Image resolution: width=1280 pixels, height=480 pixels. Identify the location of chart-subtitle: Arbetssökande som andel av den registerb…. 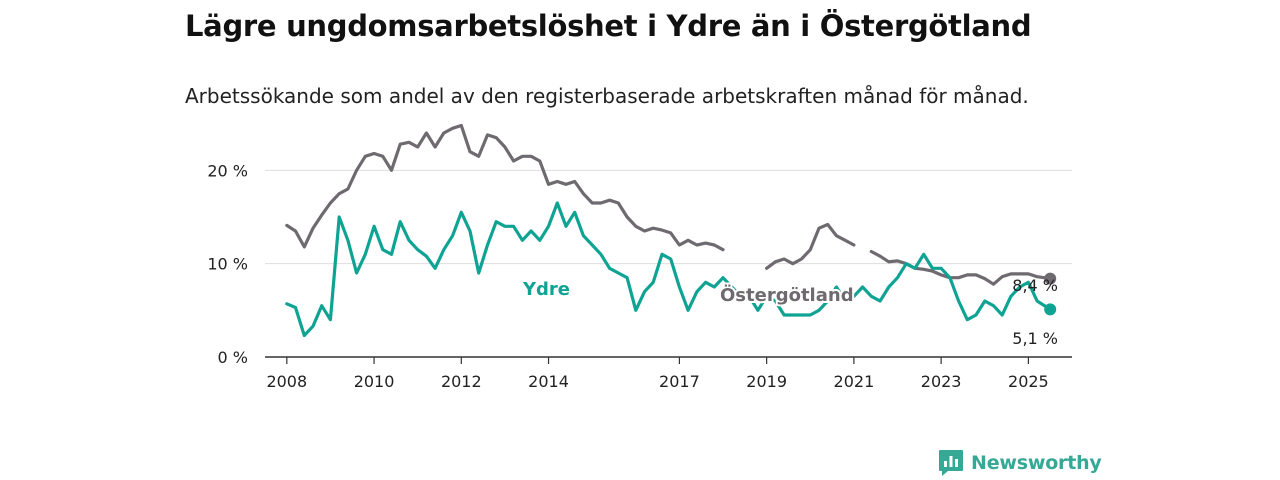
(607, 96).